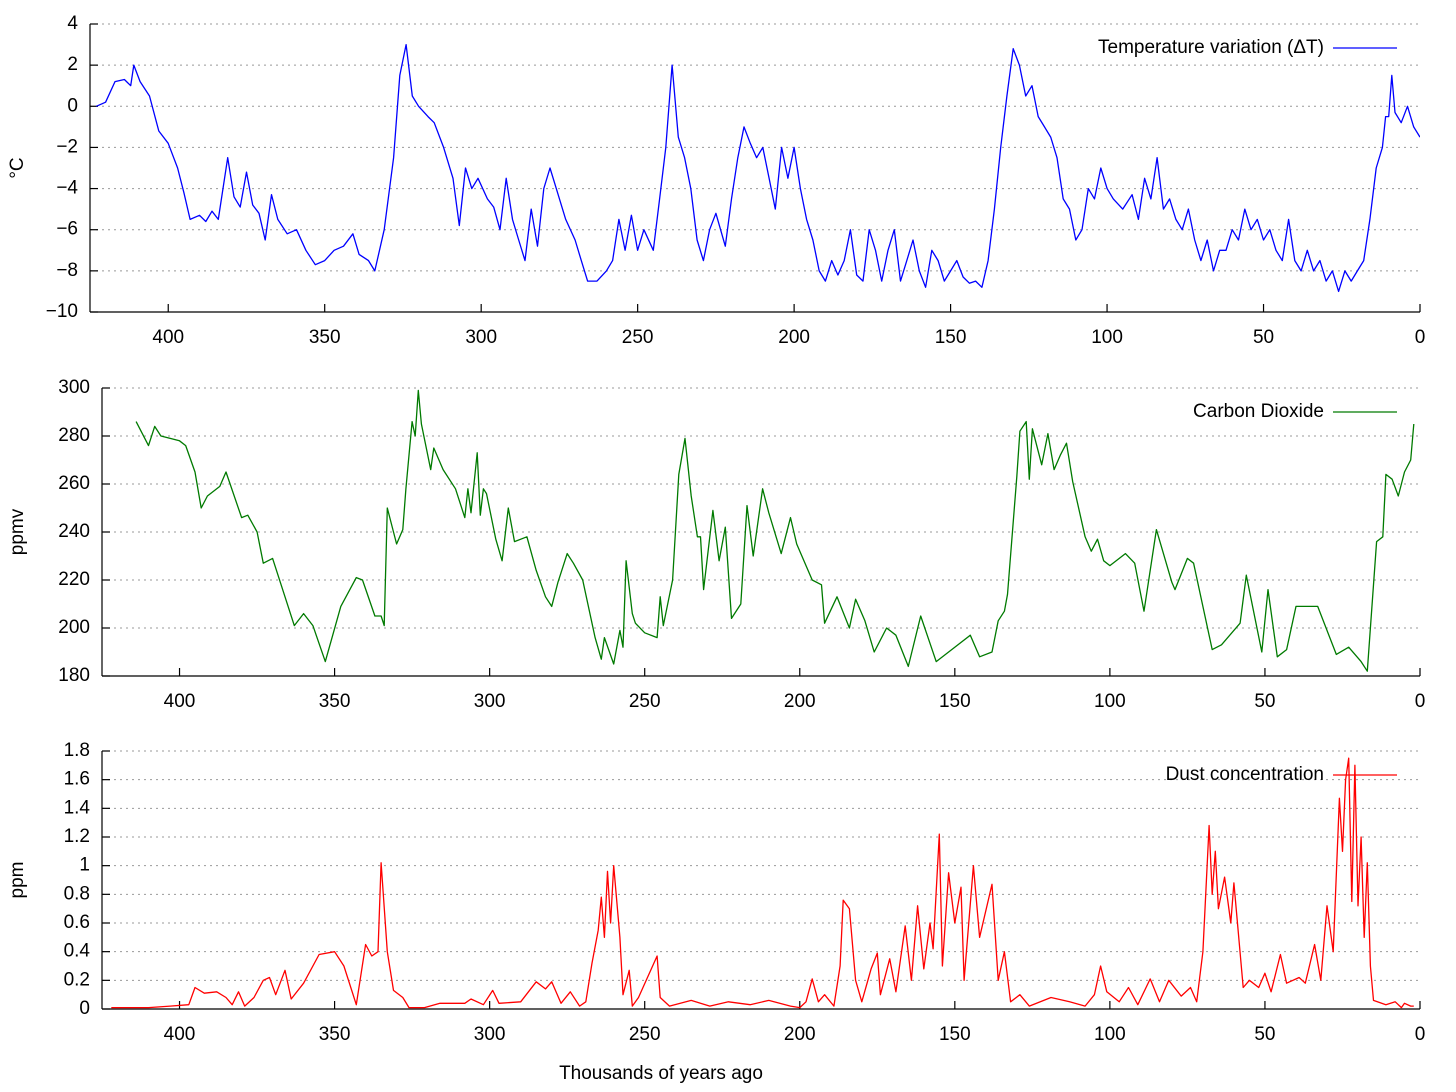  What do you see at coordinates (72, 23) in the screenshot?
I see `y-tick-label: 4` at bounding box center [72, 23].